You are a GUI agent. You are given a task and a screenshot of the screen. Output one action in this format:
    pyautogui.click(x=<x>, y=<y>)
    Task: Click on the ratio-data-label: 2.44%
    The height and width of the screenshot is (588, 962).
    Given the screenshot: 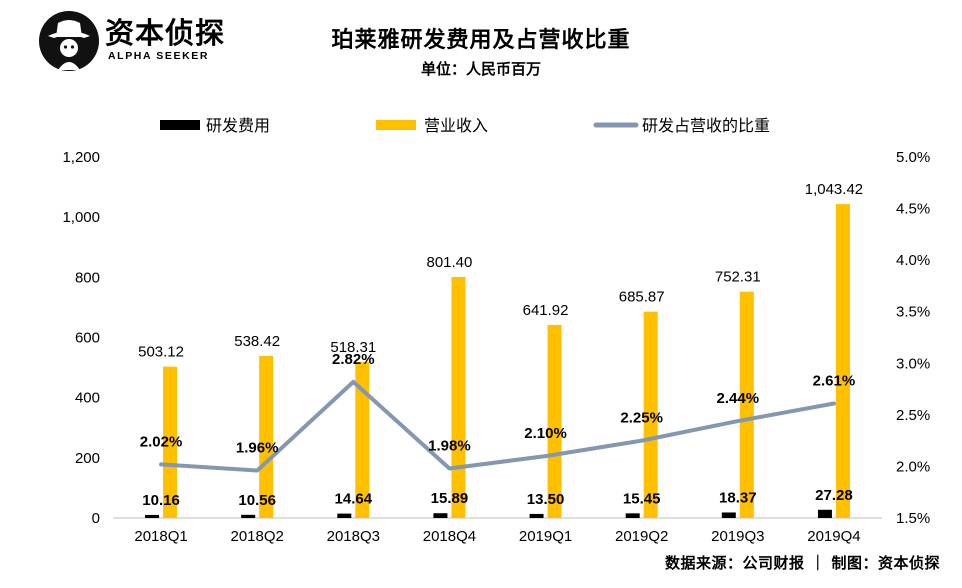 What is the action you would take?
    pyautogui.click(x=738, y=398)
    